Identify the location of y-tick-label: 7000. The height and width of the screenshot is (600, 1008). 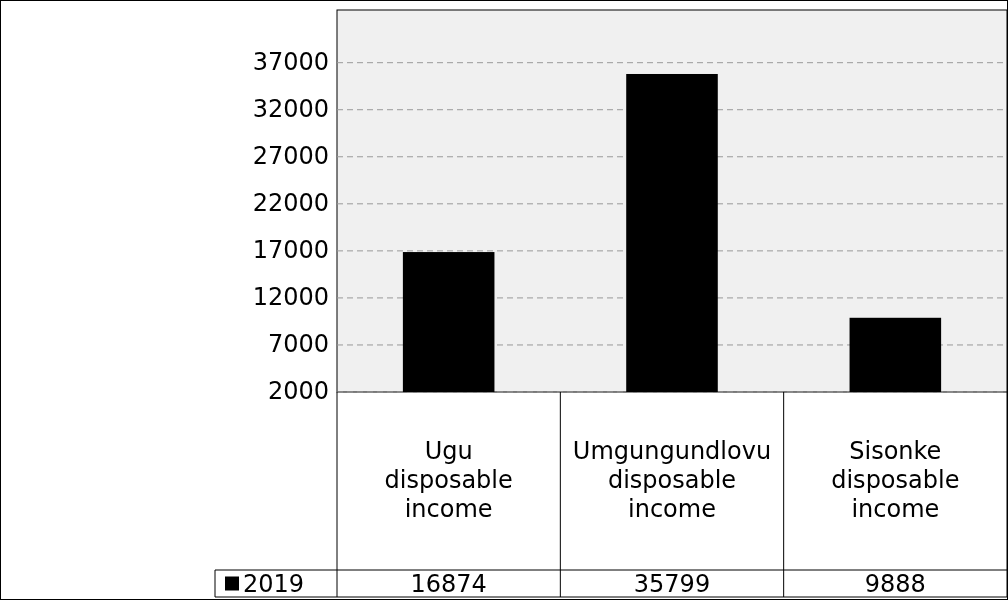
(298, 343).